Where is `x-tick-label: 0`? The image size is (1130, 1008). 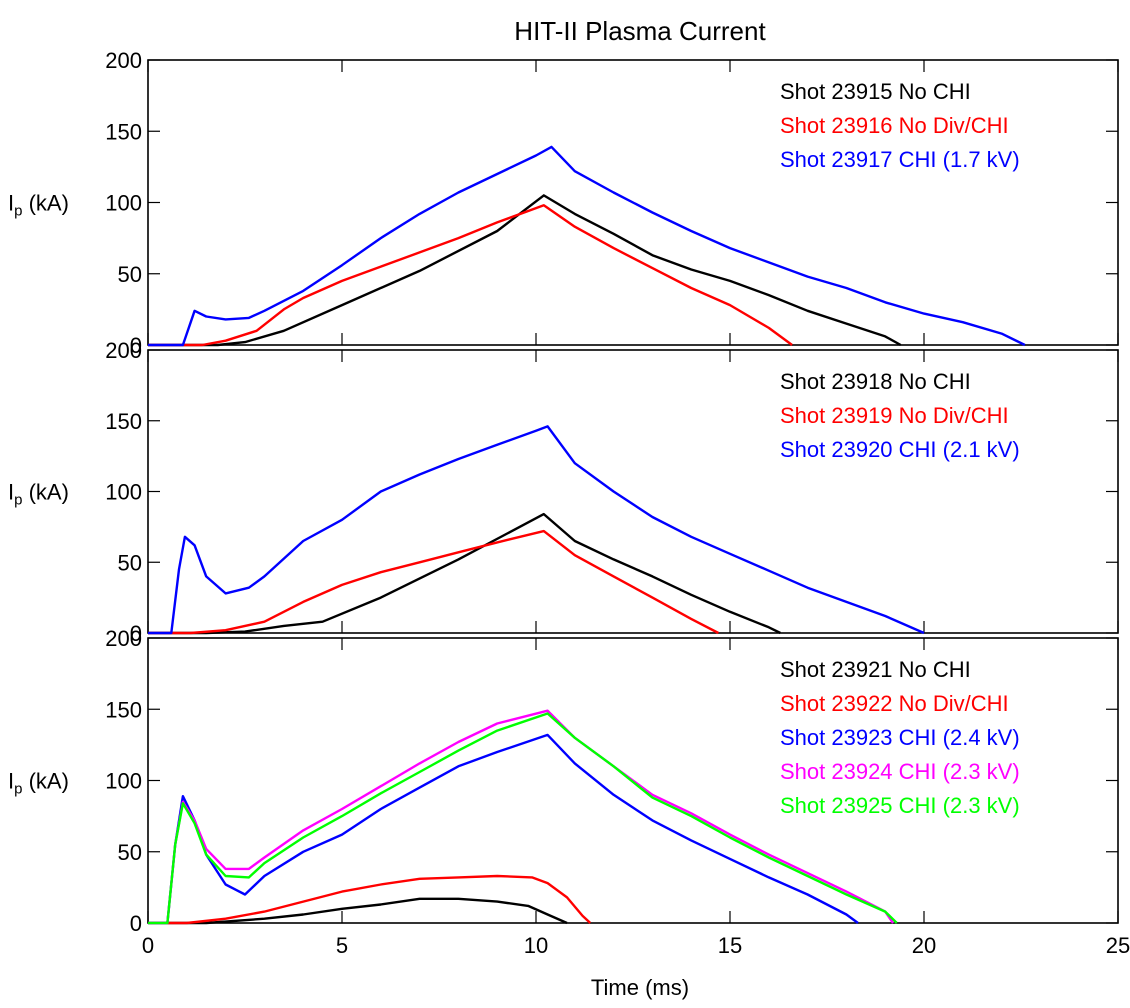
x-tick-label: 0 is located at coordinates (148, 945).